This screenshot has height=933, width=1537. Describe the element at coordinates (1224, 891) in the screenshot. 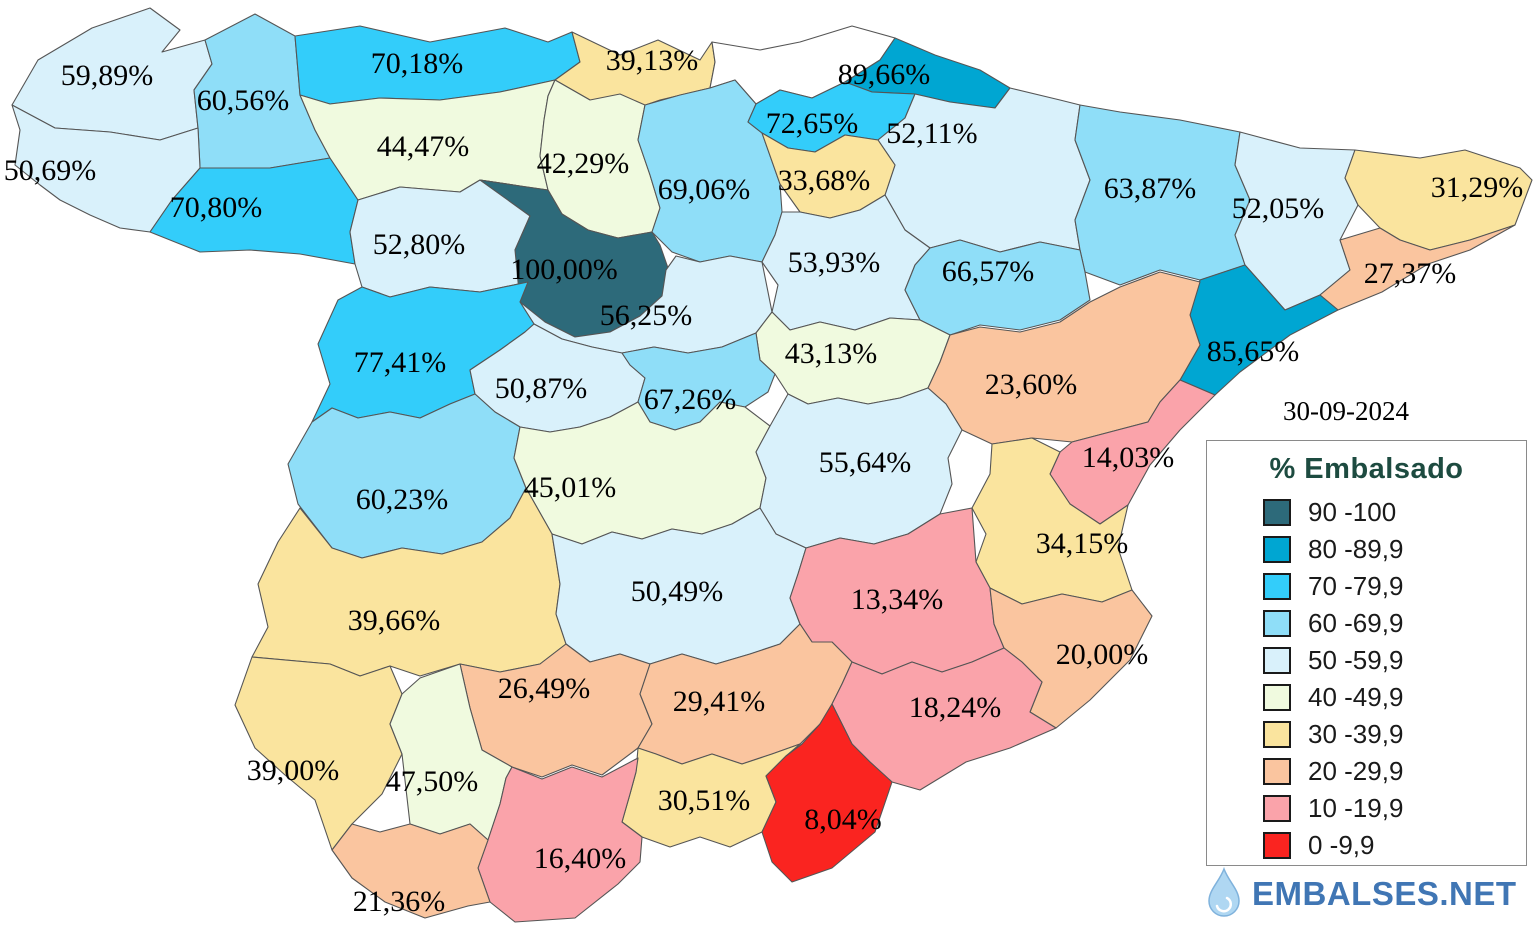

I see `water-drop-icon` at that location.